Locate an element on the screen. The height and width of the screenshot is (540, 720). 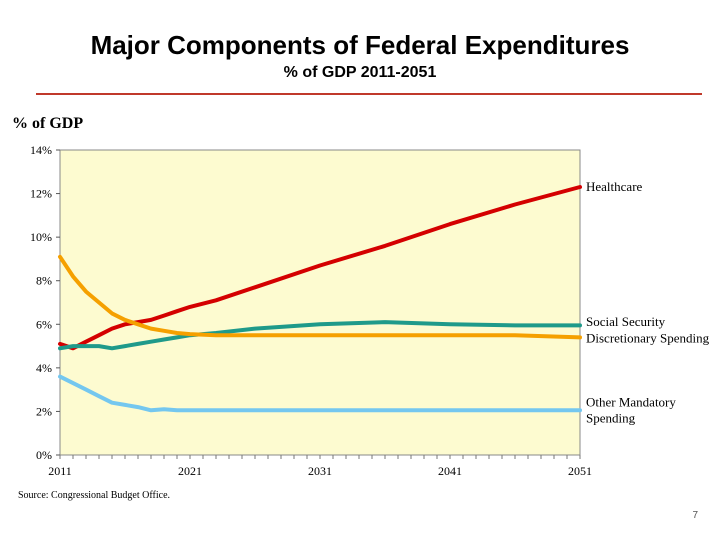
page-subtitle: % of GDP 2011-2051 is located at coordinates (360, 72).